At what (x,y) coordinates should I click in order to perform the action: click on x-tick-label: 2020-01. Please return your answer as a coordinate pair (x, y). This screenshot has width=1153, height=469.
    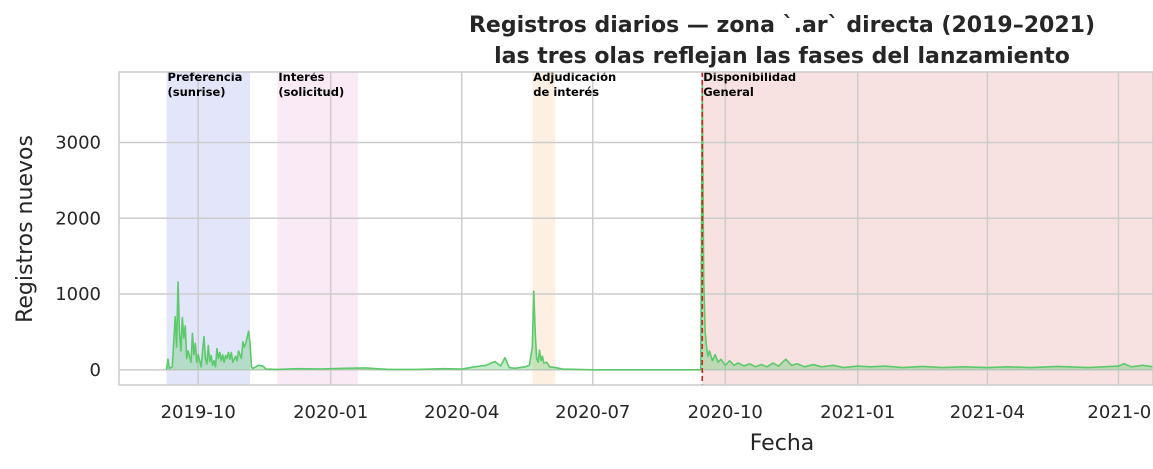
    Looking at the image, I should click on (330, 412).